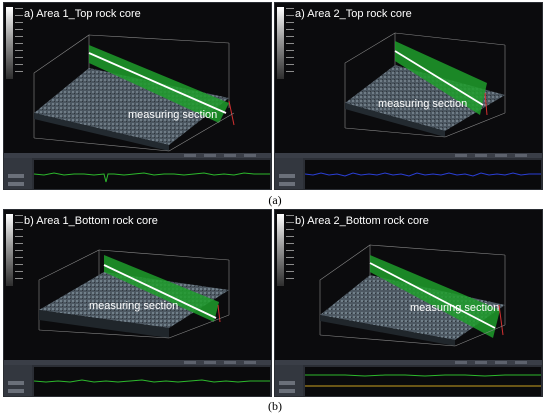 This screenshot has width=550, height=415. What do you see at coordinates (275, 406) in the screenshot?
I see `caption-b: (b)` at bounding box center [275, 406].